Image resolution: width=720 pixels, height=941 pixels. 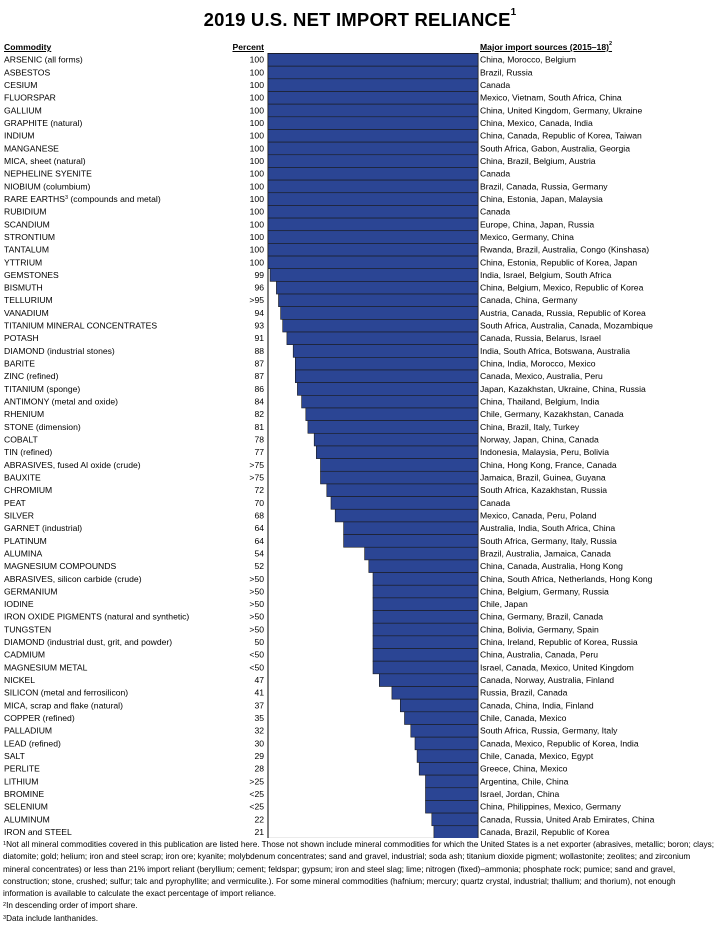 I want to click on commodity-label: ANTIMONY (metal and oxide), so click(x=61, y=402).